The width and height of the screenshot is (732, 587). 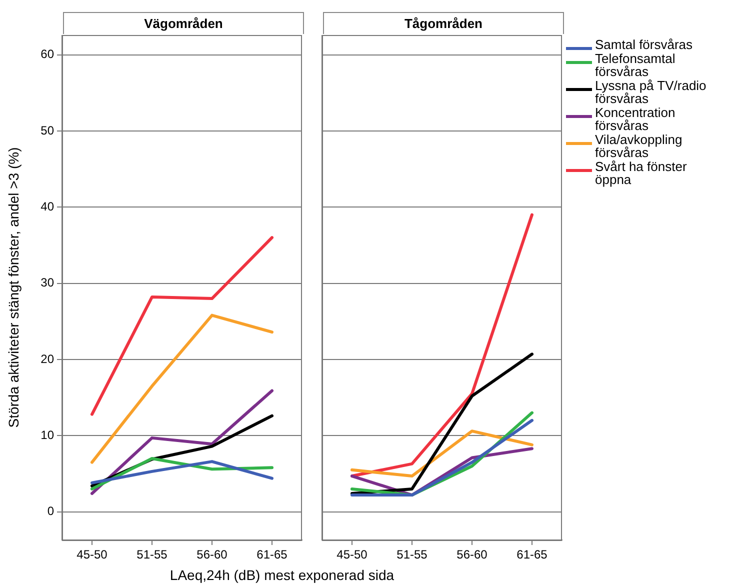 What do you see at coordinates (47, 206) in the screenshot?
I see `y-tick-label: 40` at bounding box center [47, 206].